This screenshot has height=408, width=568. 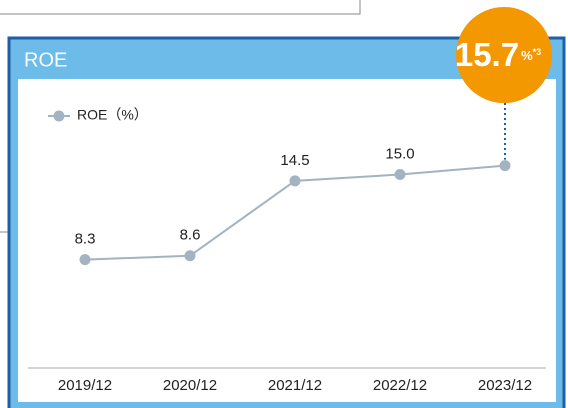 I want to click on x-tick-label: 2022/12, so click(x=400, y=385).